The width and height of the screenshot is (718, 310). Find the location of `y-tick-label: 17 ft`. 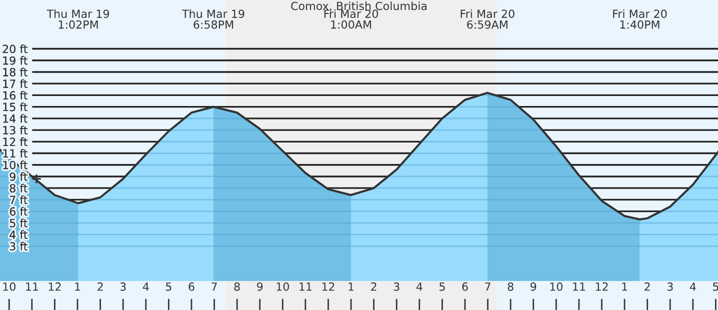

y-tick-label: 17 ft is located at coordinates (15, 83).